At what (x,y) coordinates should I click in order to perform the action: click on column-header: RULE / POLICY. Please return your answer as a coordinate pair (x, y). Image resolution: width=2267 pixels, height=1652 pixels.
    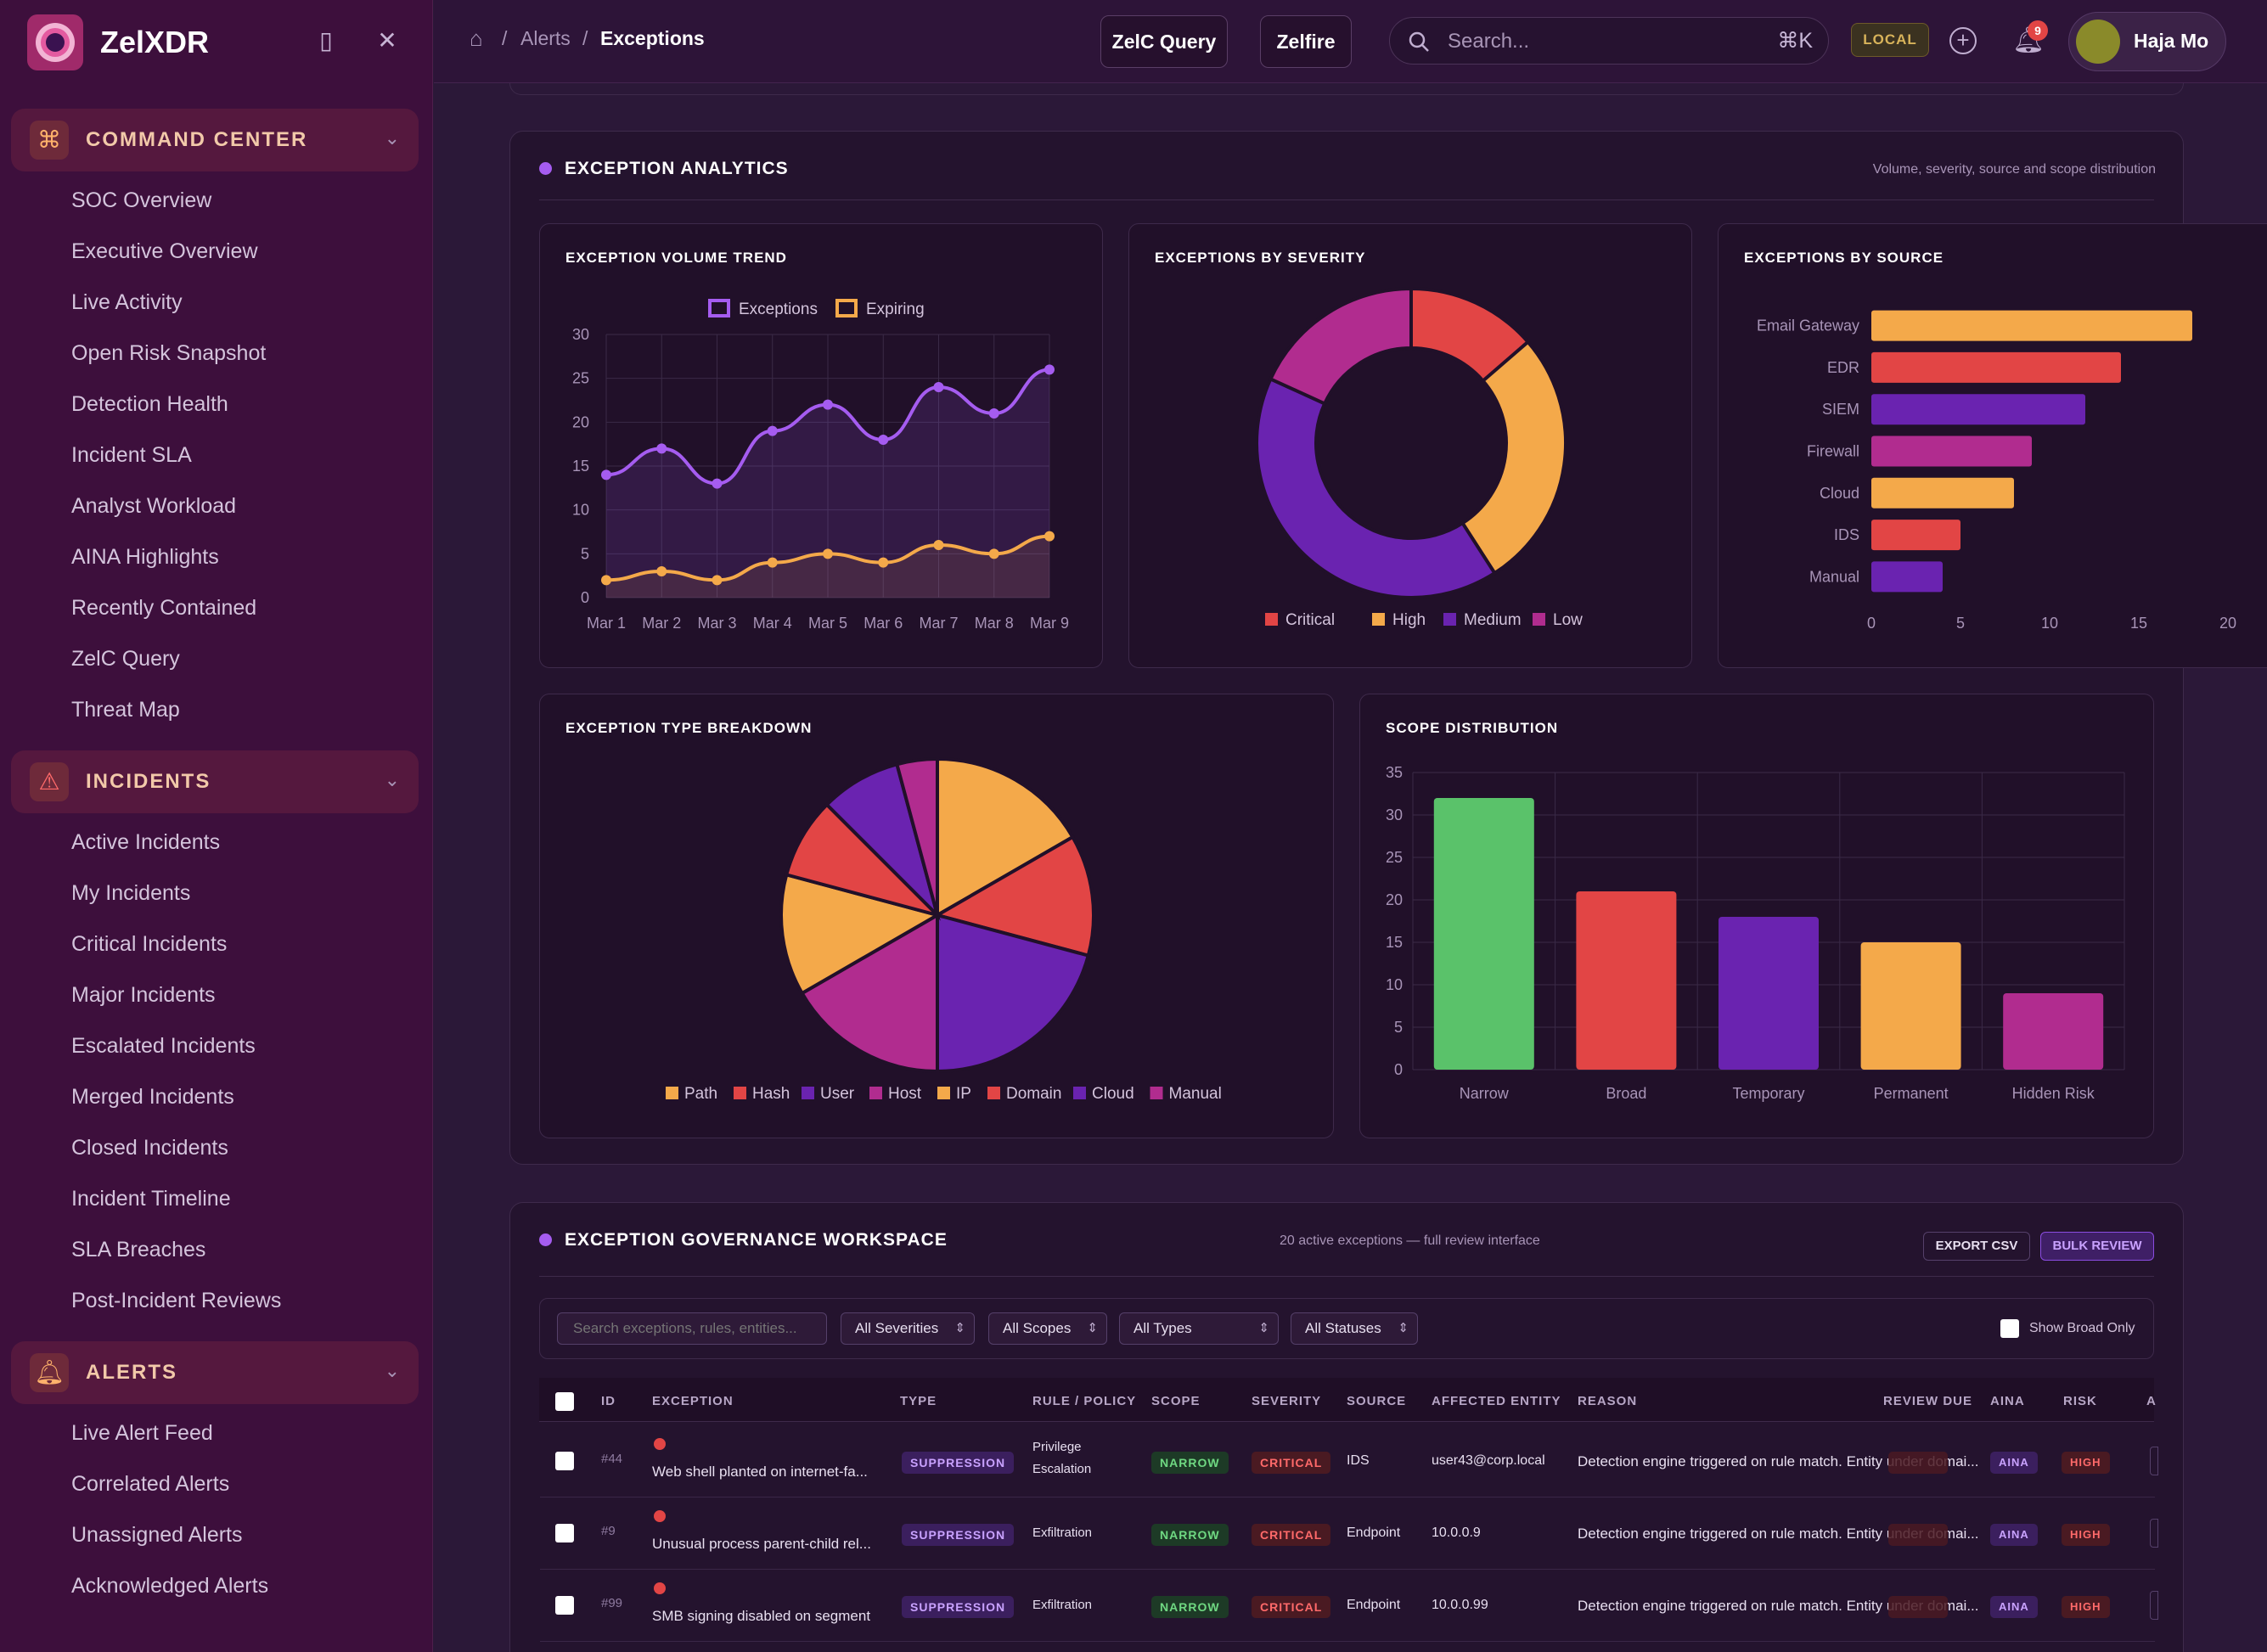
    Looking at the image, I should click on (1084, 1401).